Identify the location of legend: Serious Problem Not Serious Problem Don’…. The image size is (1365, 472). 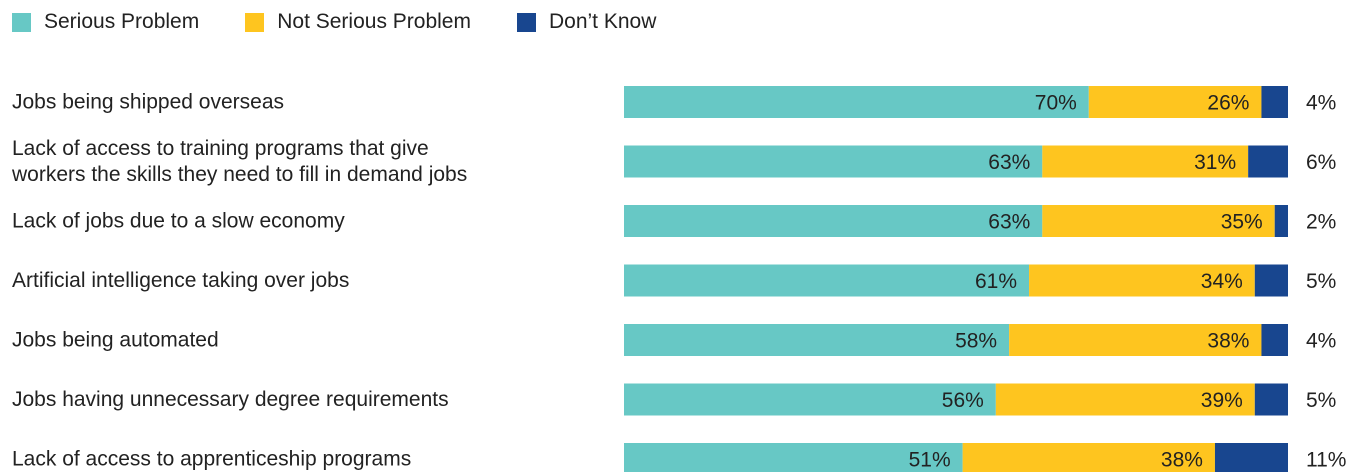
(357, 22).